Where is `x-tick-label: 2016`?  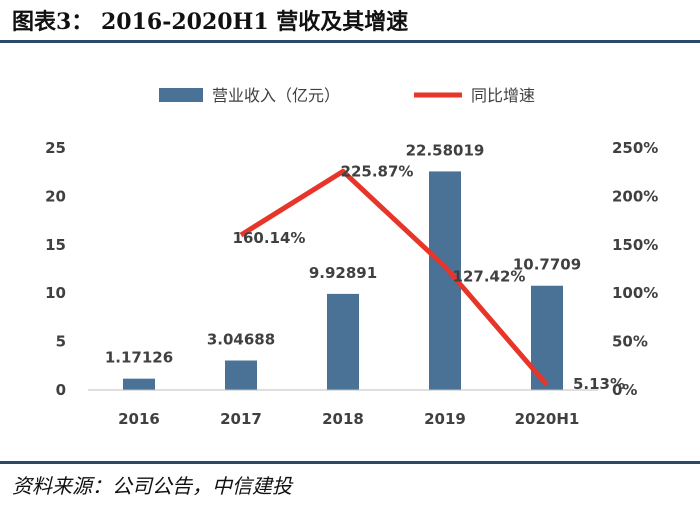 x-tick-label: 2016 is located at coordinates (139, 419).